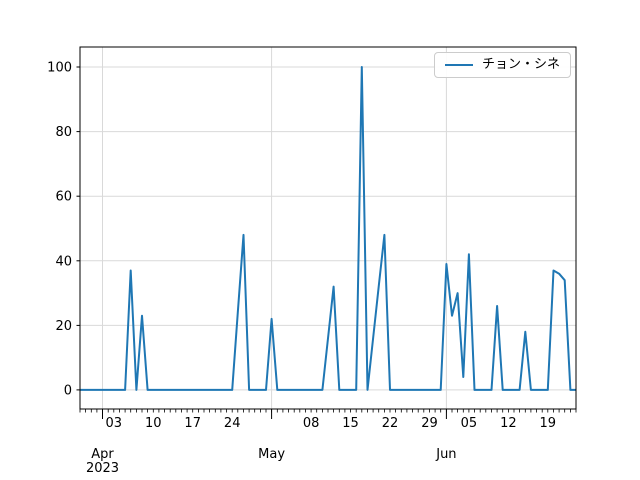 The image size is (640, 480). I want to click on x-month-label: Jun, so click(445, 454).